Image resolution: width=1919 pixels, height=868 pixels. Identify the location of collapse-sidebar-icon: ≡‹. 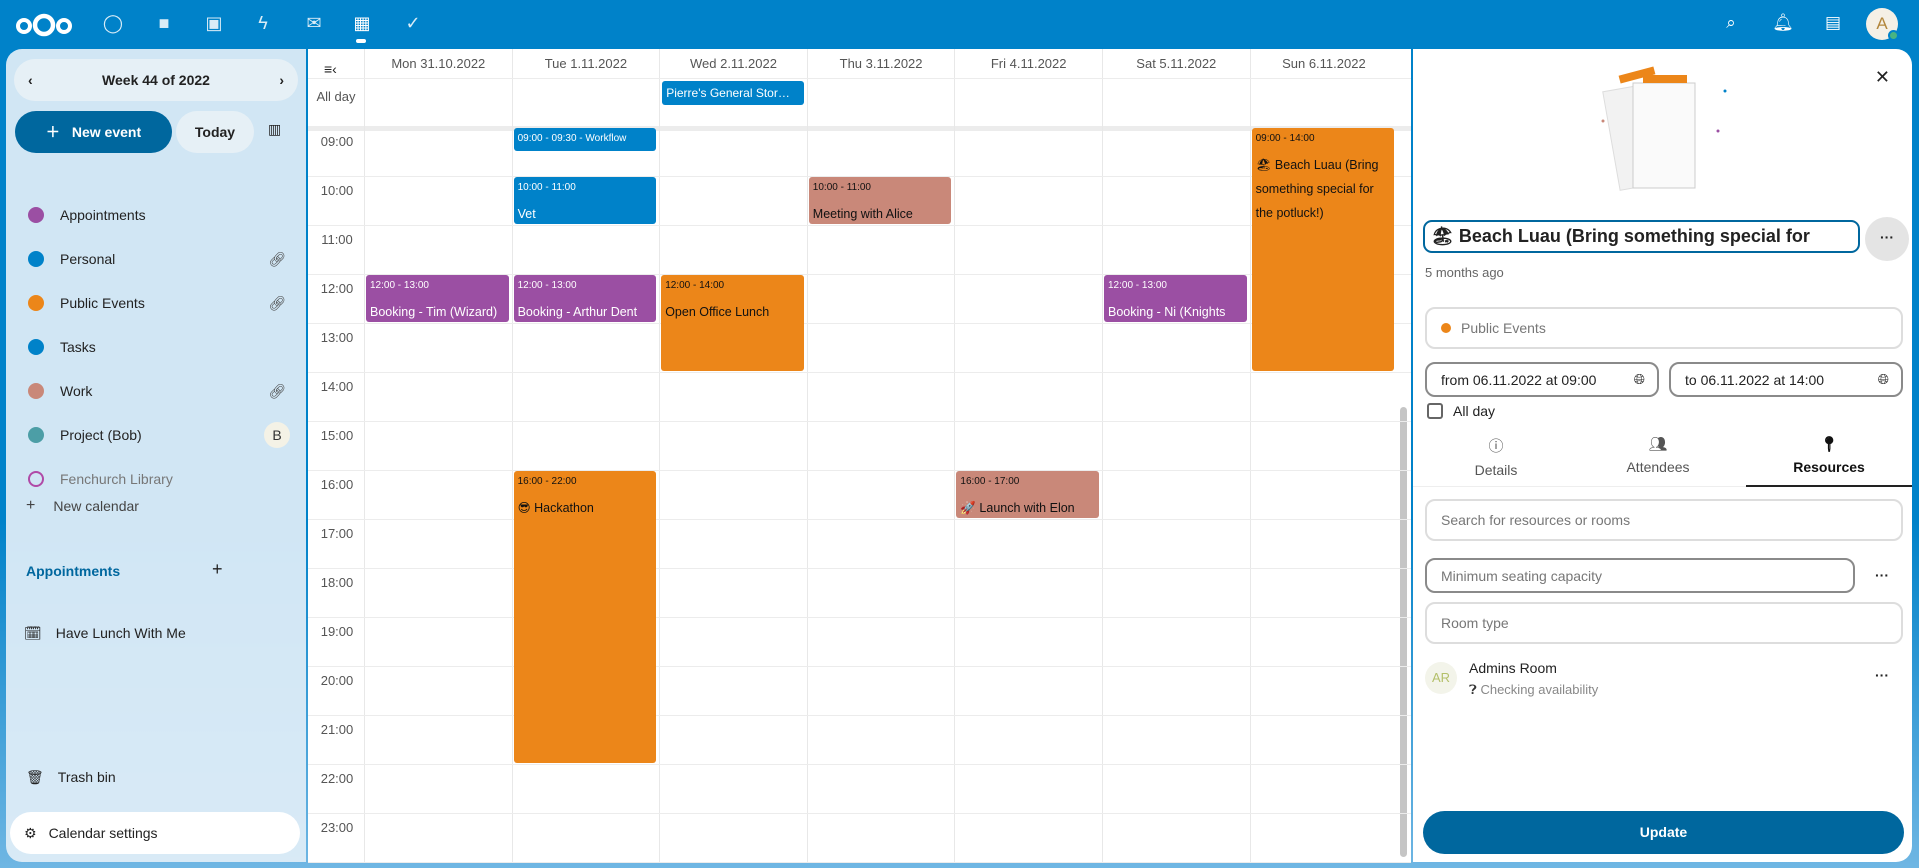
(330, 69).